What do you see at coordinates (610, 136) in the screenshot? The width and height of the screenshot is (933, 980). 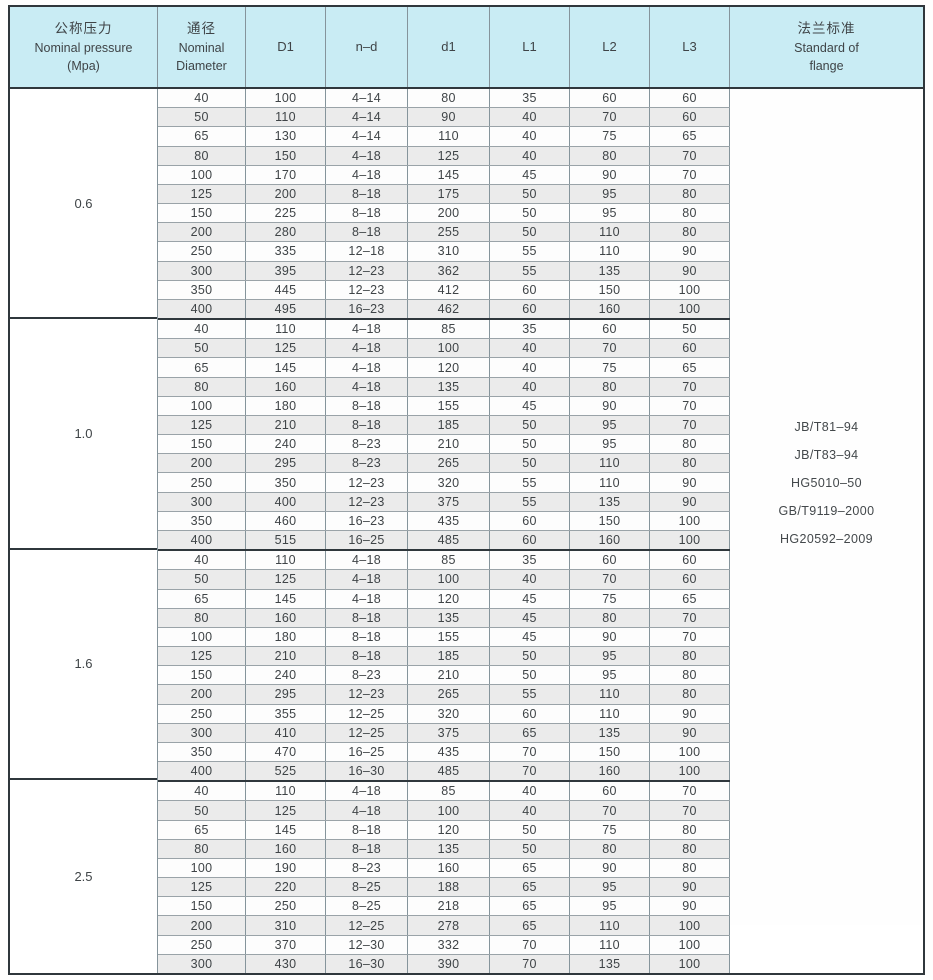 I see `table-cell: 75` at bounding box center [610, 136].